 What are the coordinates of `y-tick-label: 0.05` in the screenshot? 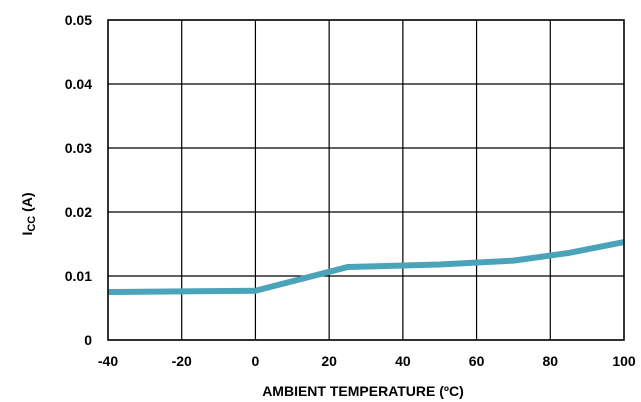 It's located at (78, 20).